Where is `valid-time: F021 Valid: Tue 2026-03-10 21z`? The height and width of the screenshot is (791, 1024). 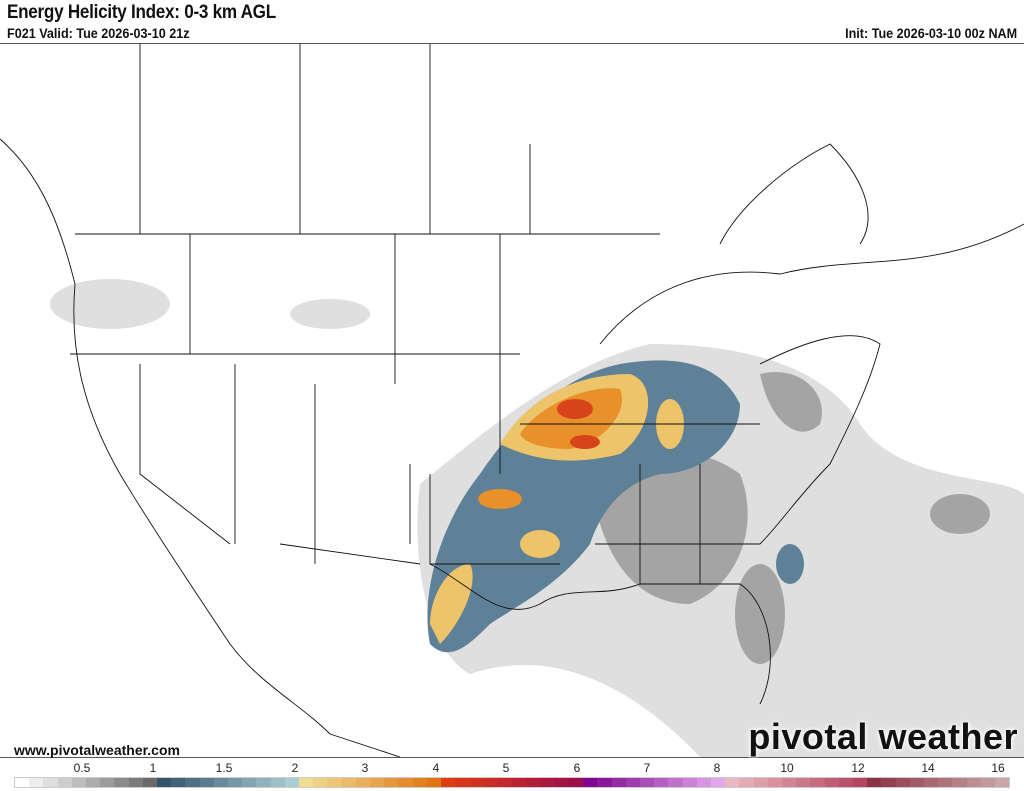
valid-time: F021 Valid: Tue 2026-03-10 21z is located at coordinates (98, 33).